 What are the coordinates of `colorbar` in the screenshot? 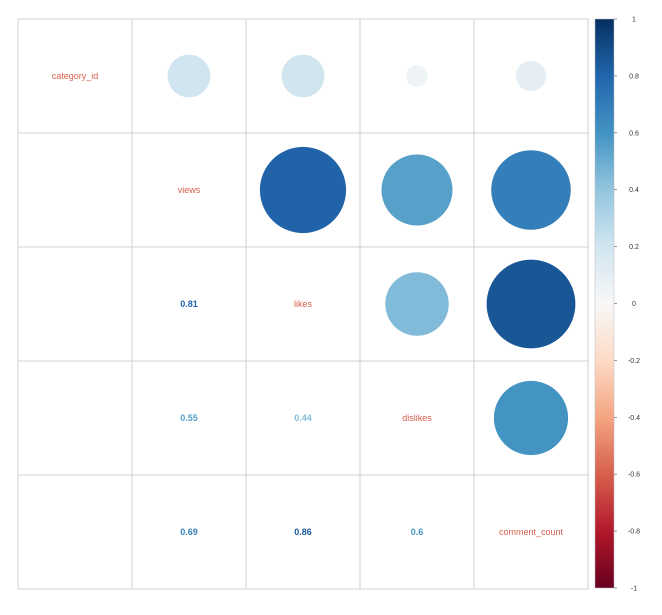 It's located at (604, 303).